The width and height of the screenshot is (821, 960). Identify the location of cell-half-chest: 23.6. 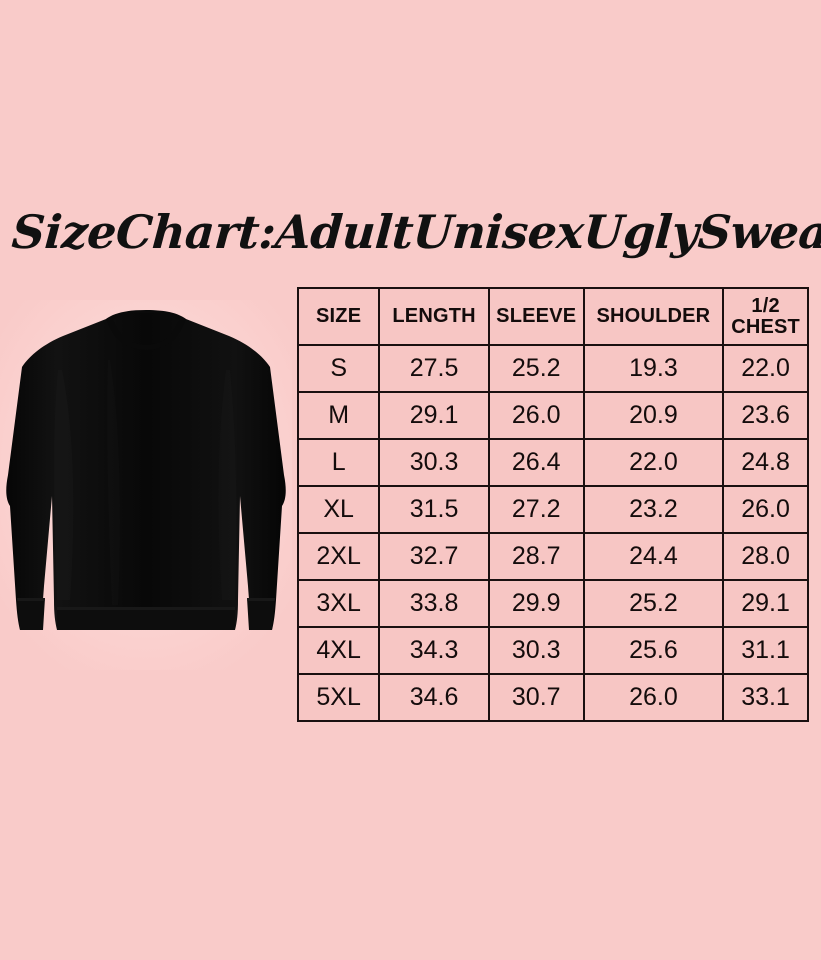
(765, 415).